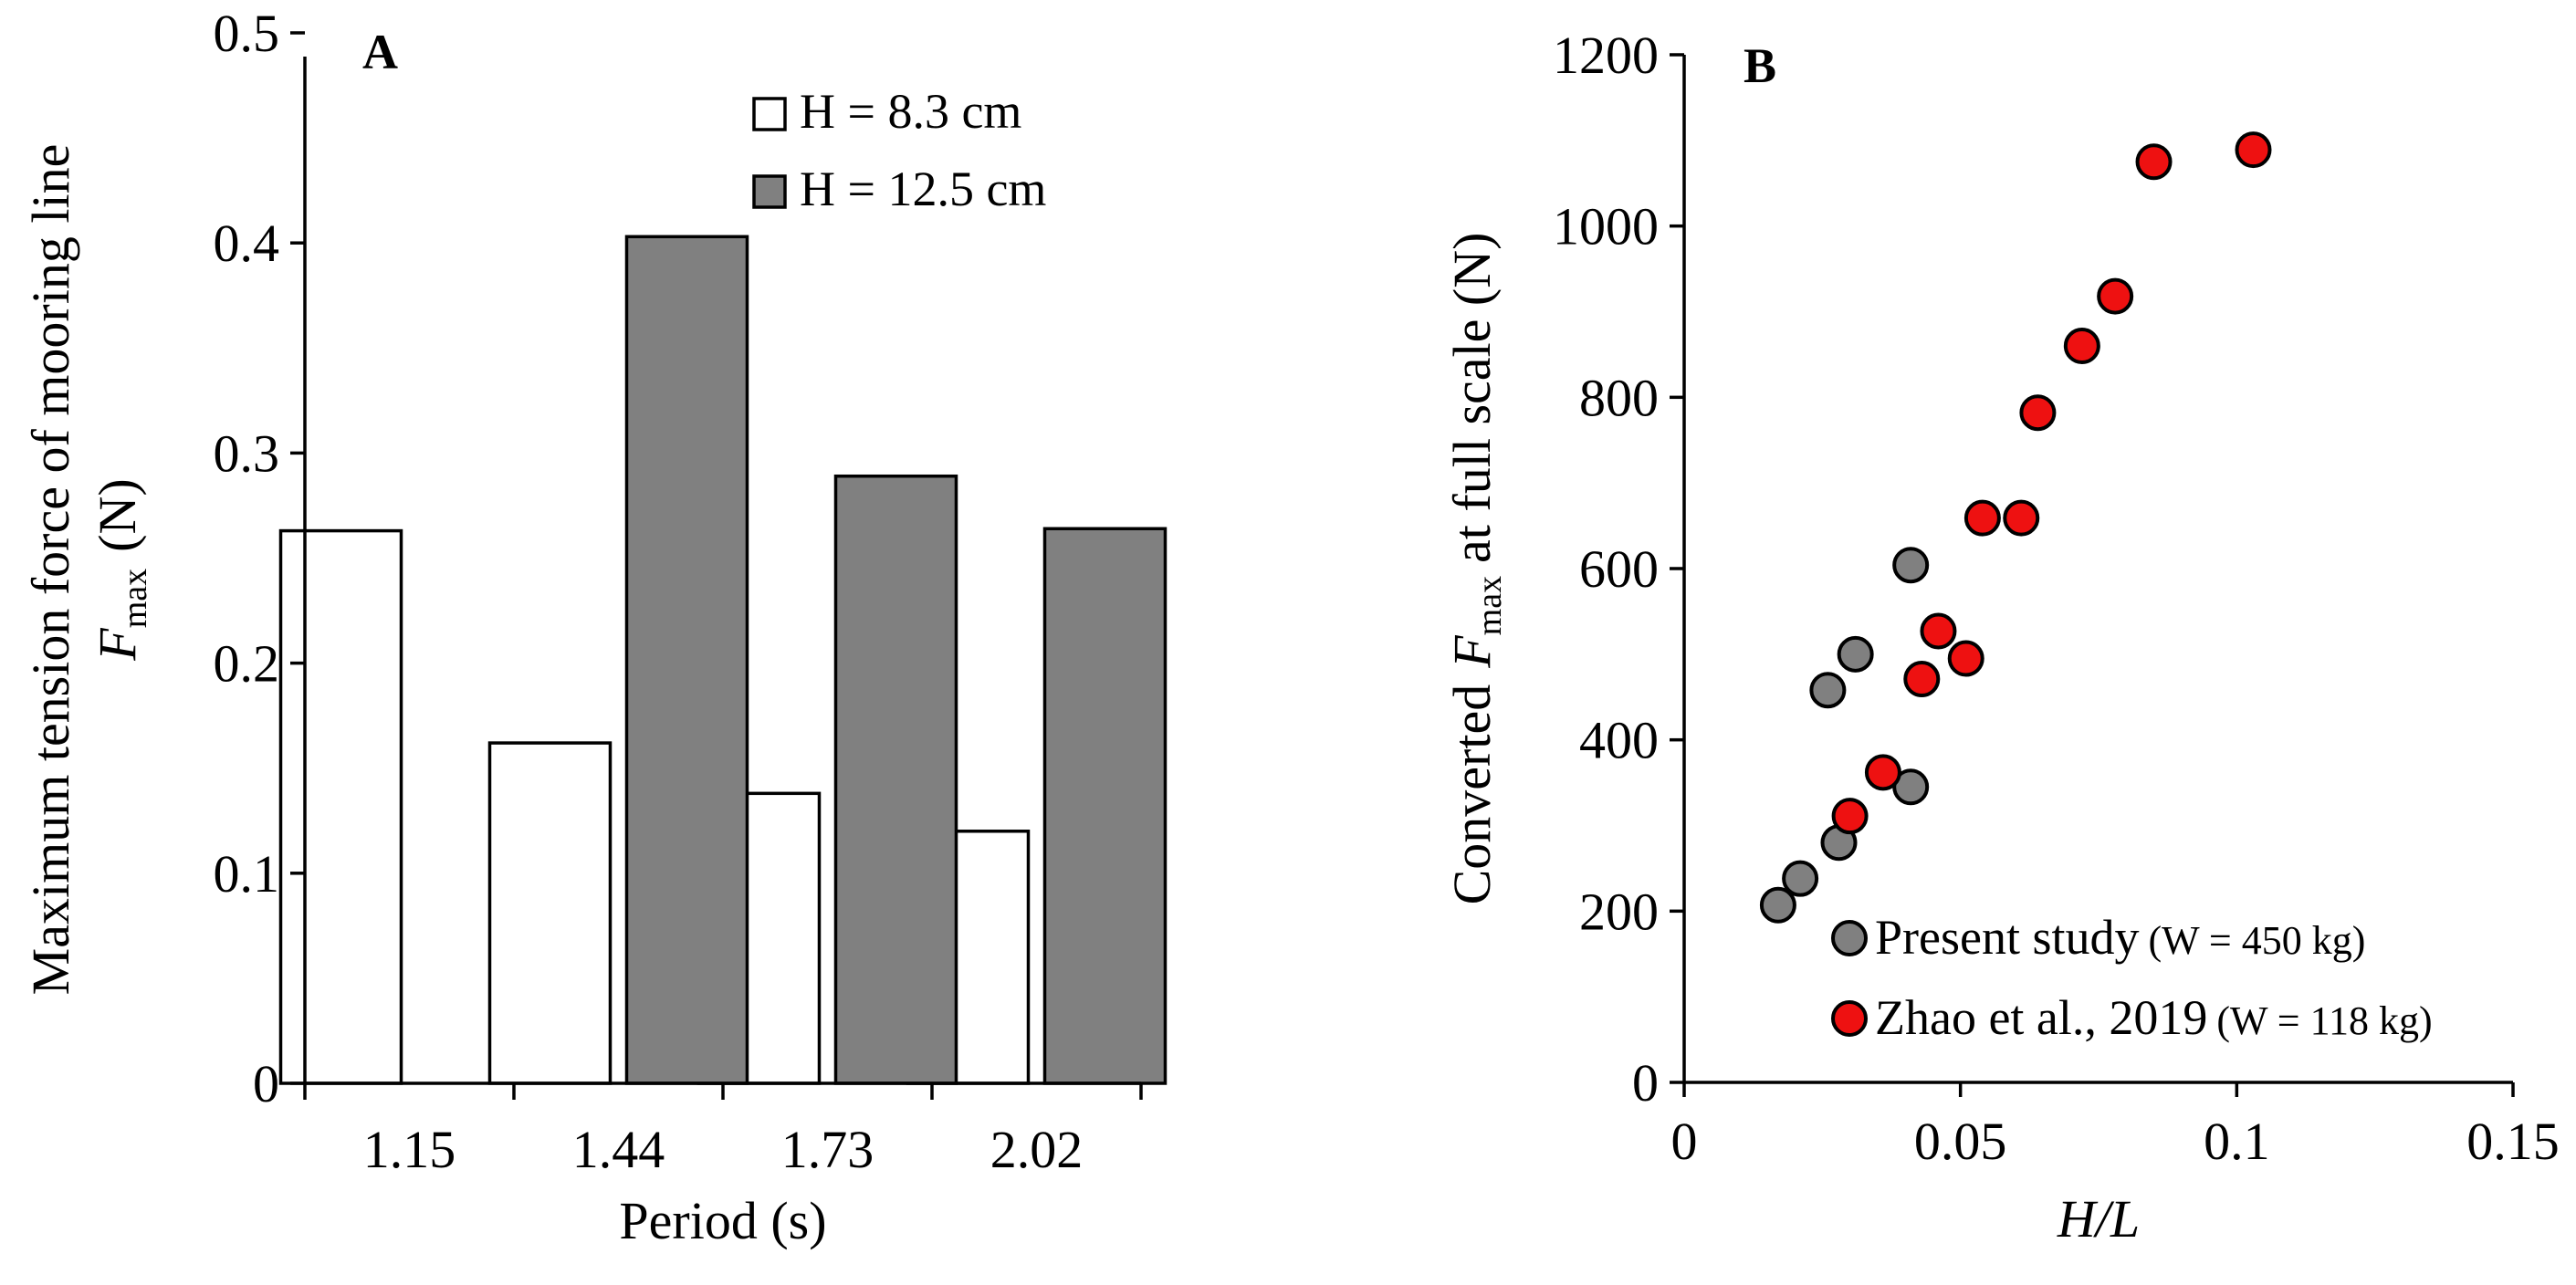 The image size is (2576, 1285). I want to click on panel-b-x-tick-label: 0.15, so click(2513, 1141).